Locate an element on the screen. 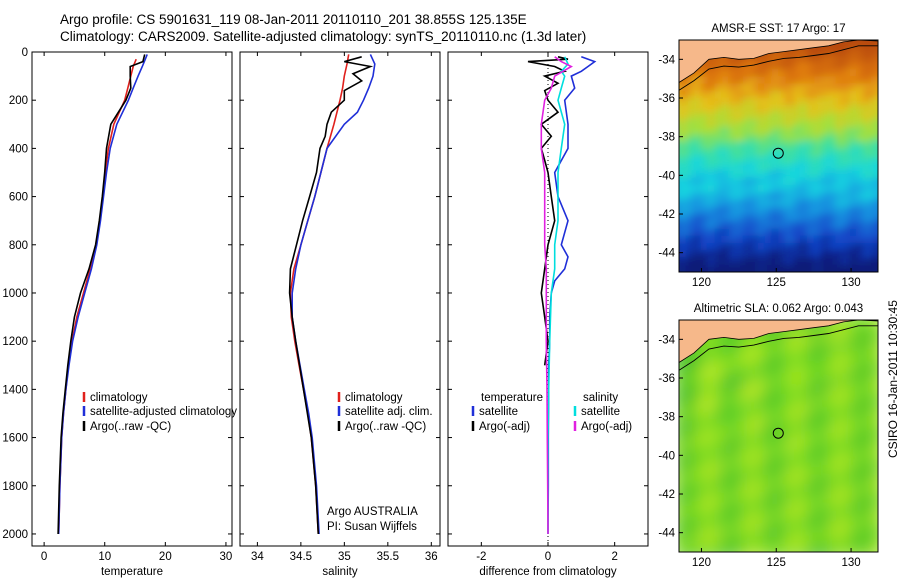  x-axis-label: temperature is located at coordinates (132, 572).